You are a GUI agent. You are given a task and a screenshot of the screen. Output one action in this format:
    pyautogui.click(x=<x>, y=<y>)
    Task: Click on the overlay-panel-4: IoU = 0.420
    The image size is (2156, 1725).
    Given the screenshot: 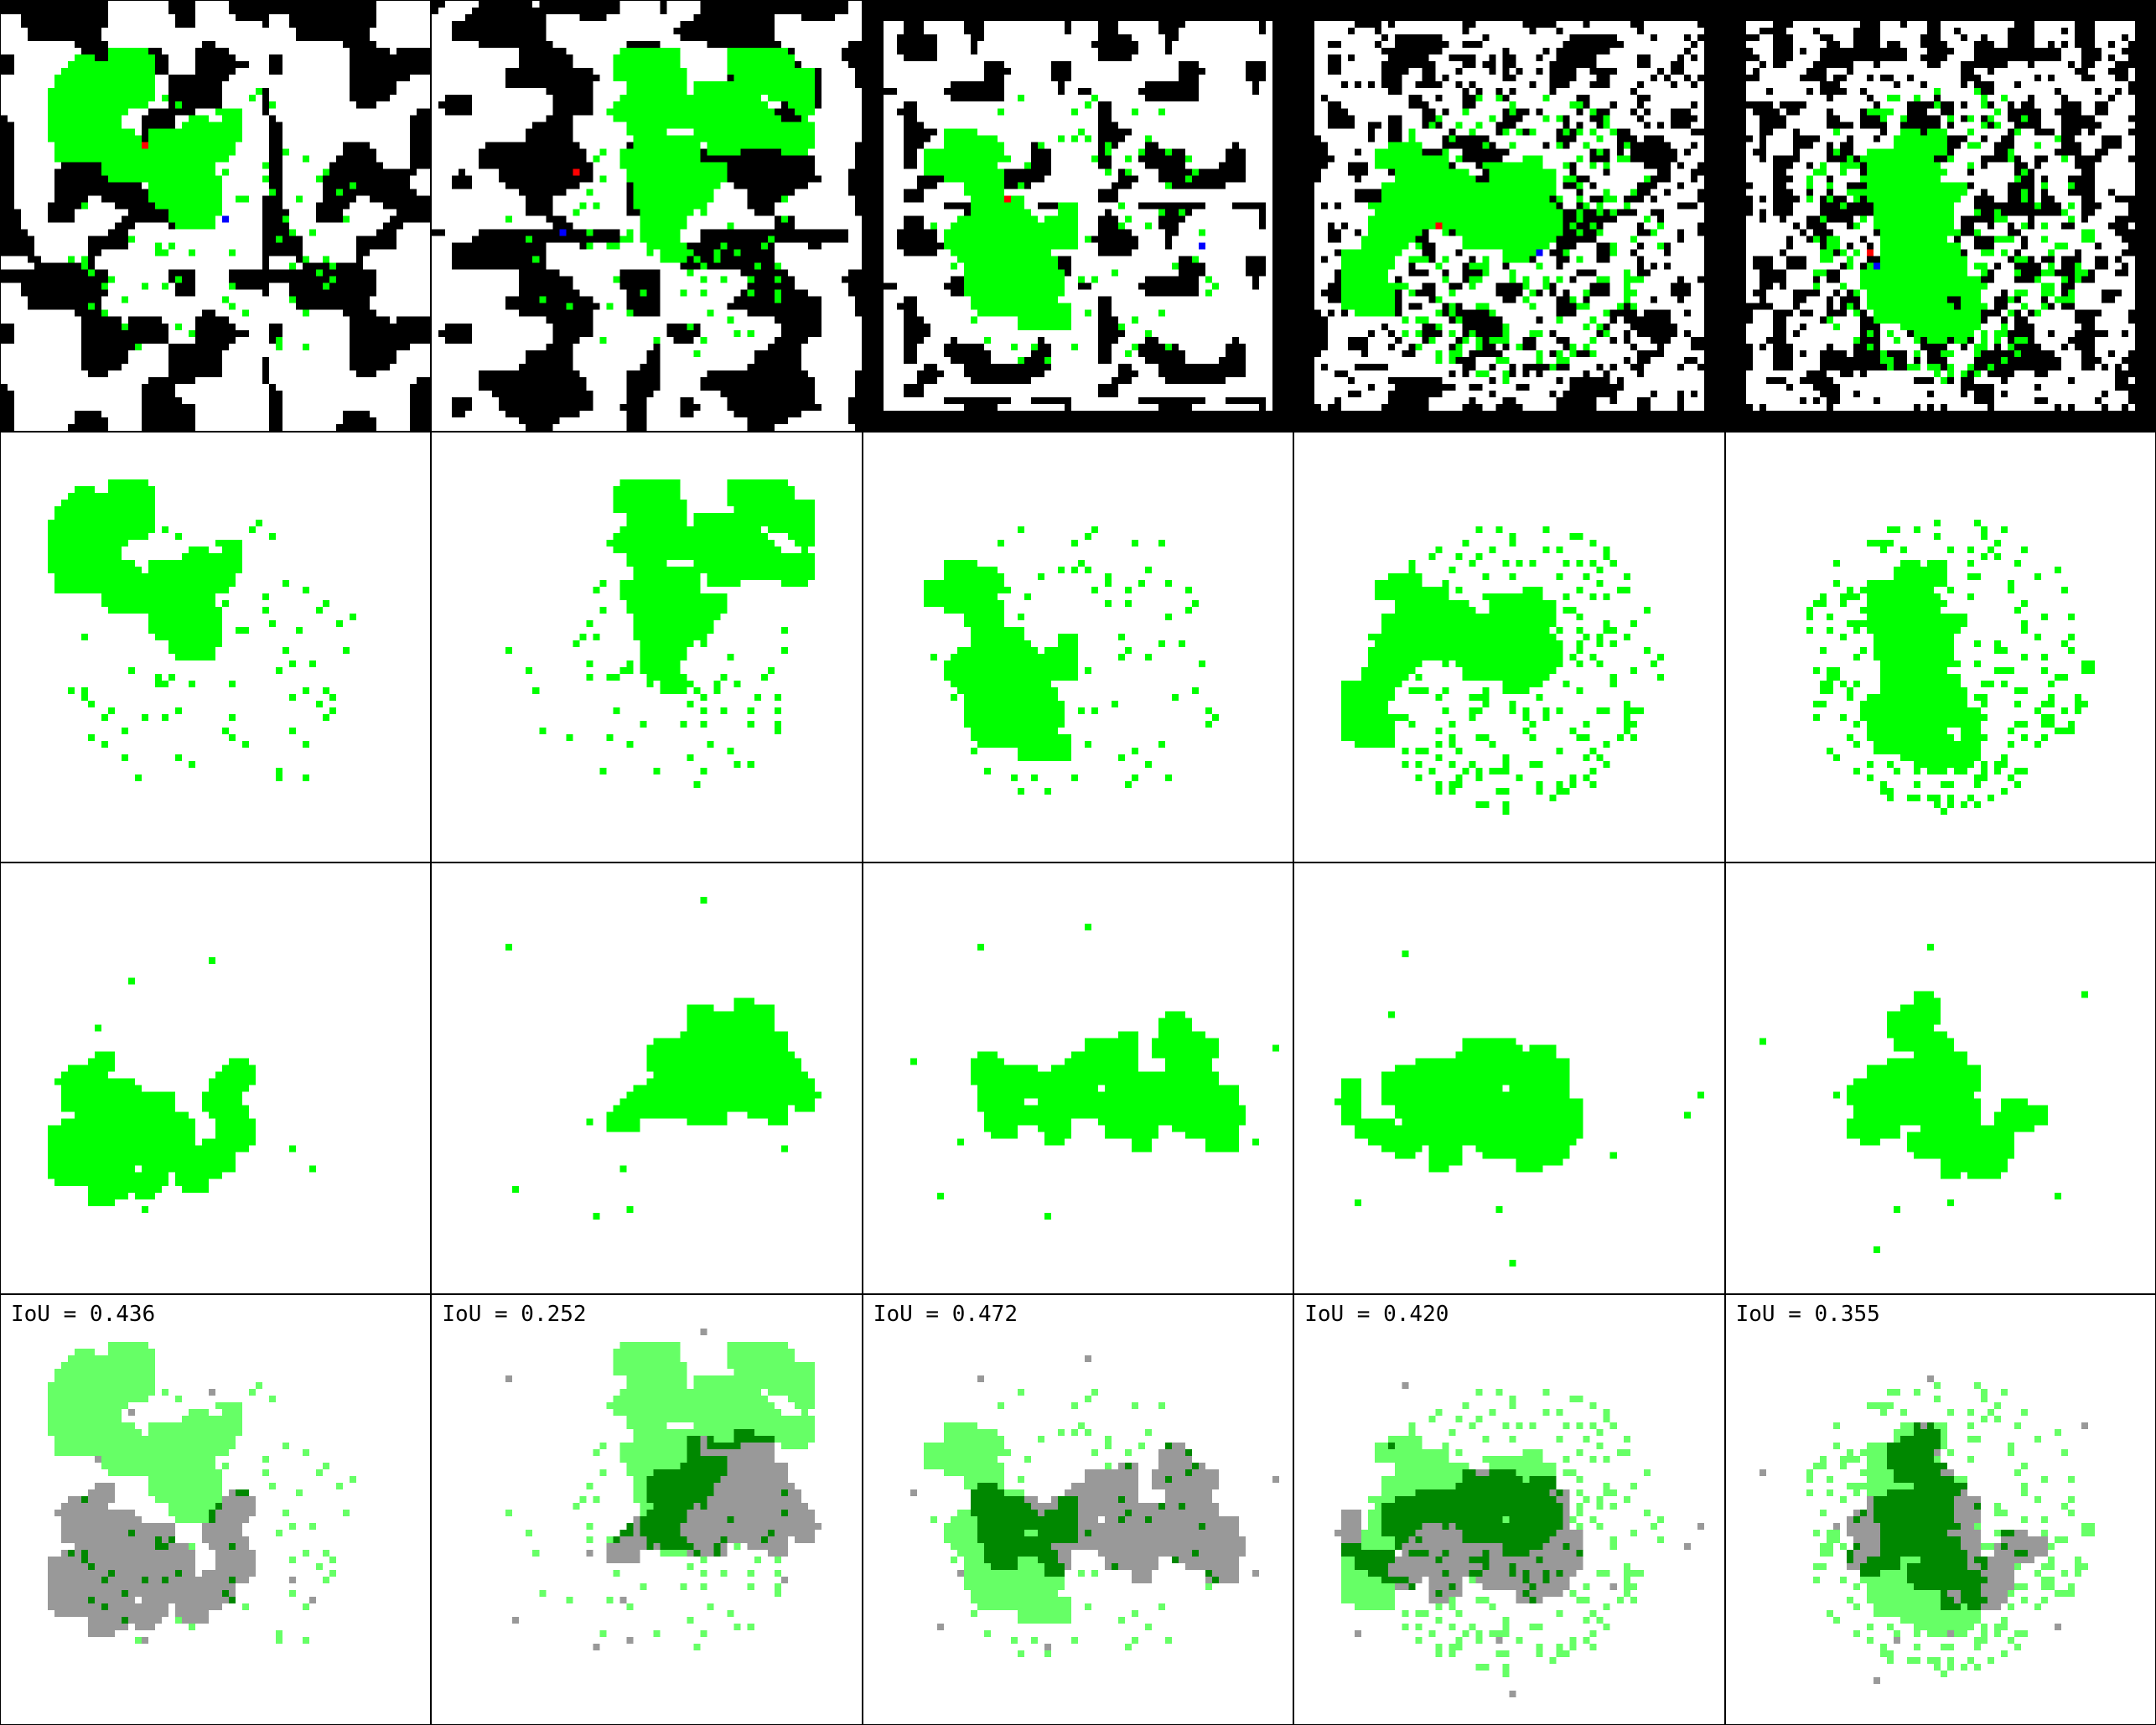 What is the action you would take?
    pyautogui.click(x=1509, y=1509)
    